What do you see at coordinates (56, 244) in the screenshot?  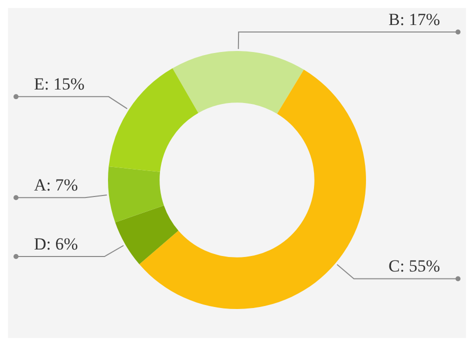 I see `slice-label: D: 6%` at bounding box center [56, 244].